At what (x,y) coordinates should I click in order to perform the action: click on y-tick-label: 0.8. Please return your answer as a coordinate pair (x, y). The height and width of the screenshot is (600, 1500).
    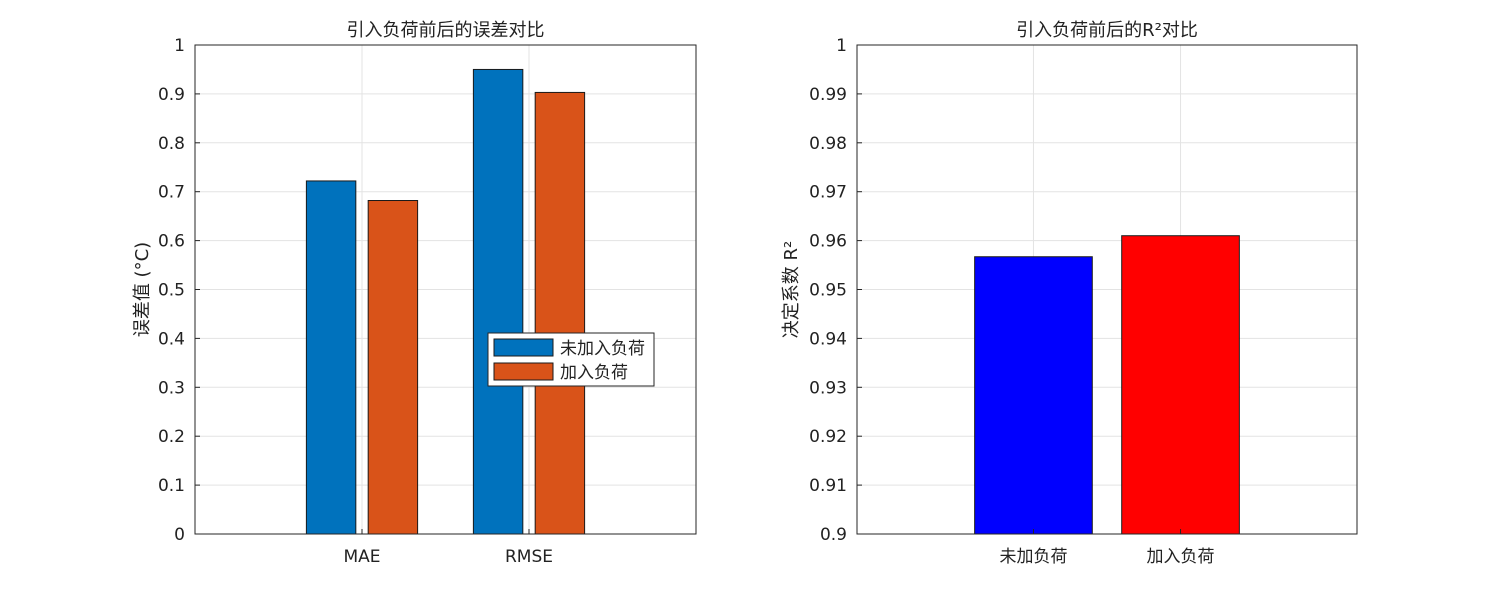
    Looking at the image, I should click on (171, 144).